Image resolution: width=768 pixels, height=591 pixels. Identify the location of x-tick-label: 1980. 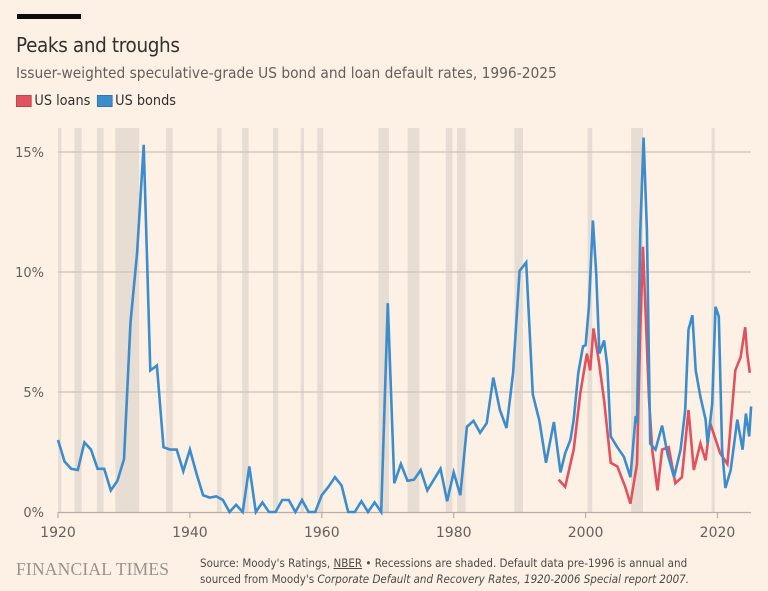
(454, 533).